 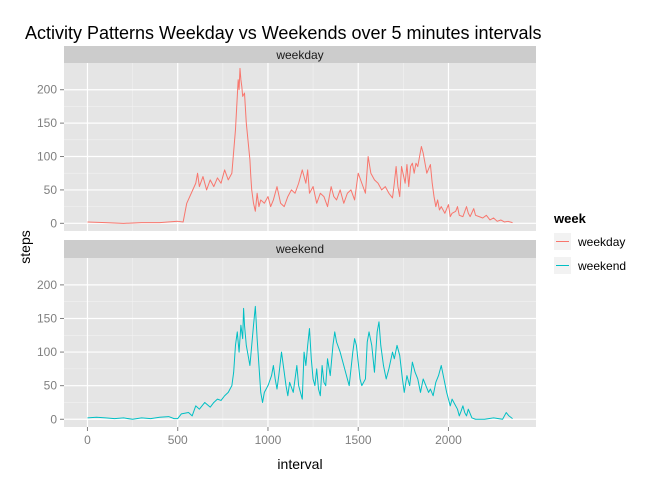 What do you see at coordinates (87, 440) in the screenshot?
I see `x-tick-label: 0` at bounding box center [87, 440].